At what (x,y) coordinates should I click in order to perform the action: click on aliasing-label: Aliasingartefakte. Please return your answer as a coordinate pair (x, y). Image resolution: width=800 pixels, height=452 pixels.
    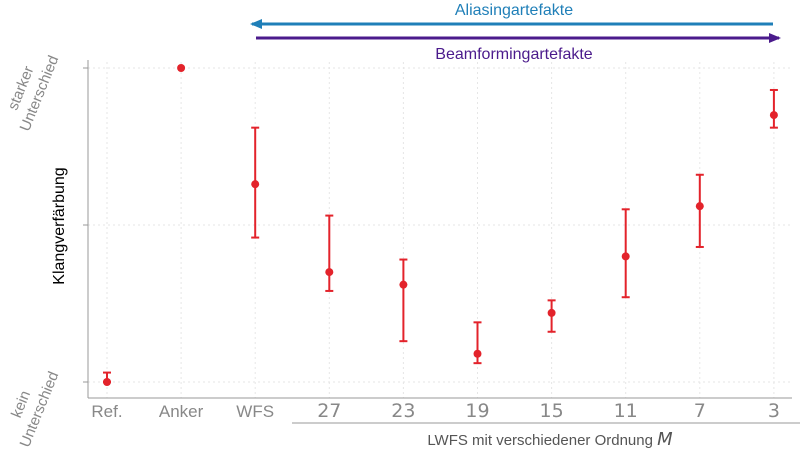
    Looking at the image, I should click on (514, 10).